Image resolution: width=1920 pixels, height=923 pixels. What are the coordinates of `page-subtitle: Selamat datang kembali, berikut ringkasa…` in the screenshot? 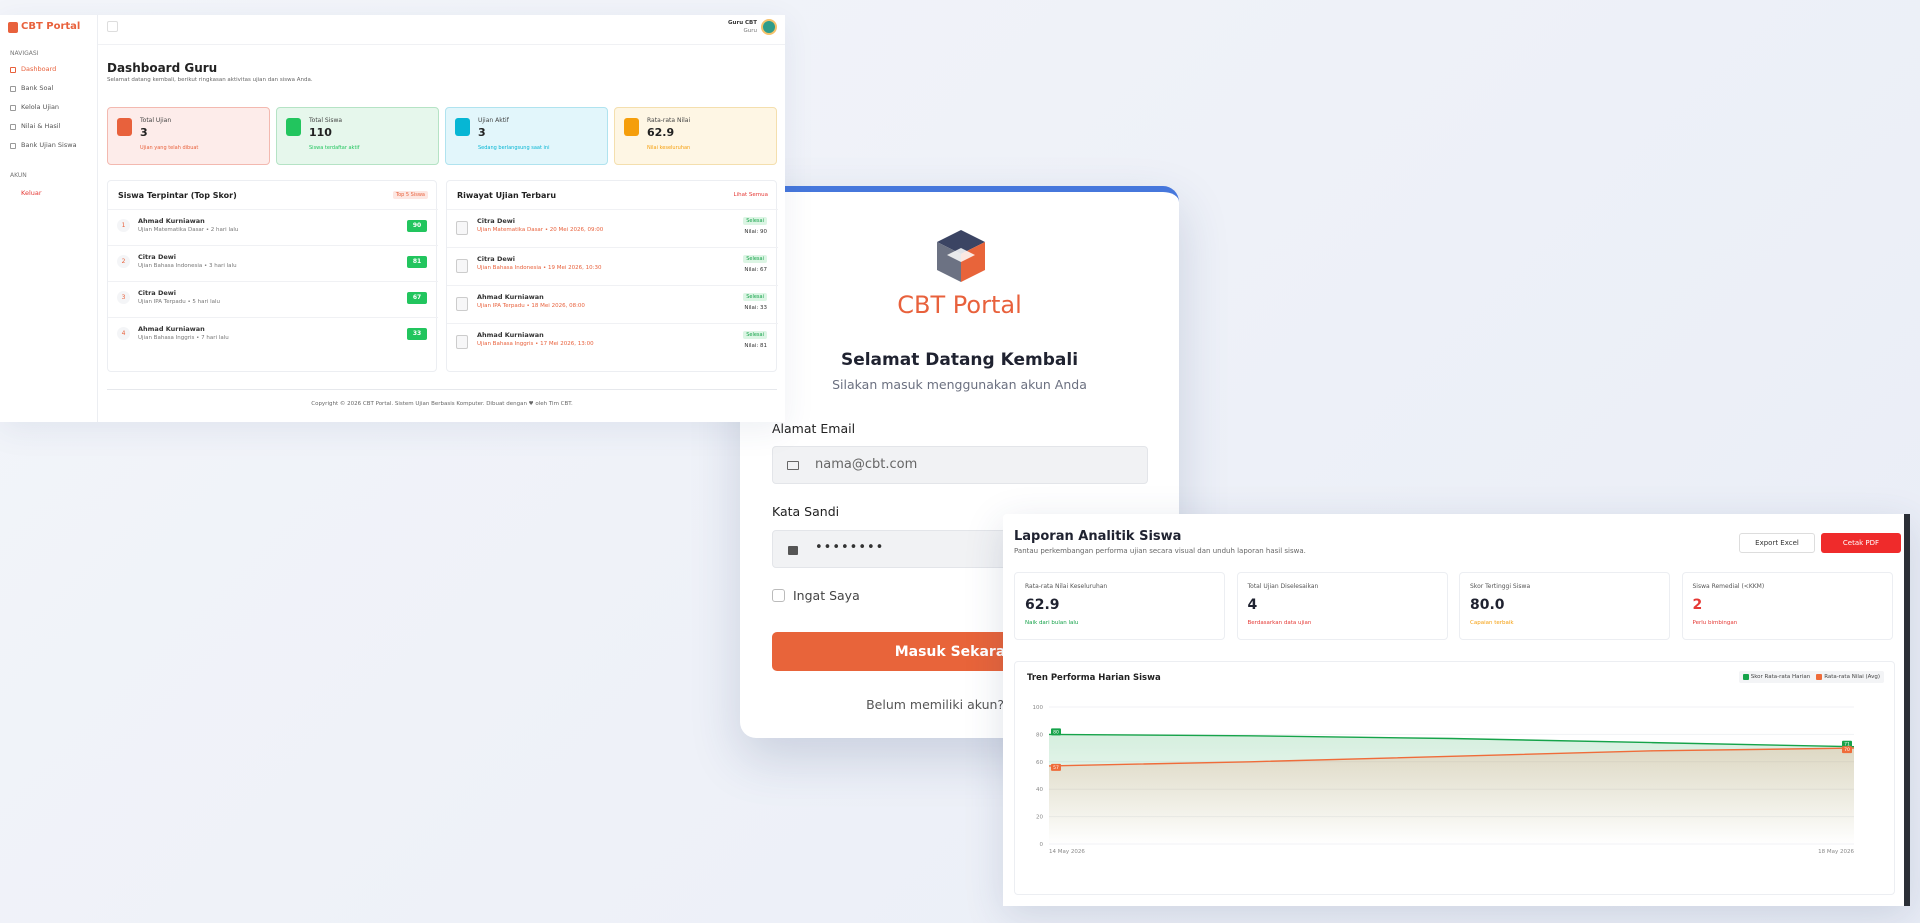 It's located at (210, 80).